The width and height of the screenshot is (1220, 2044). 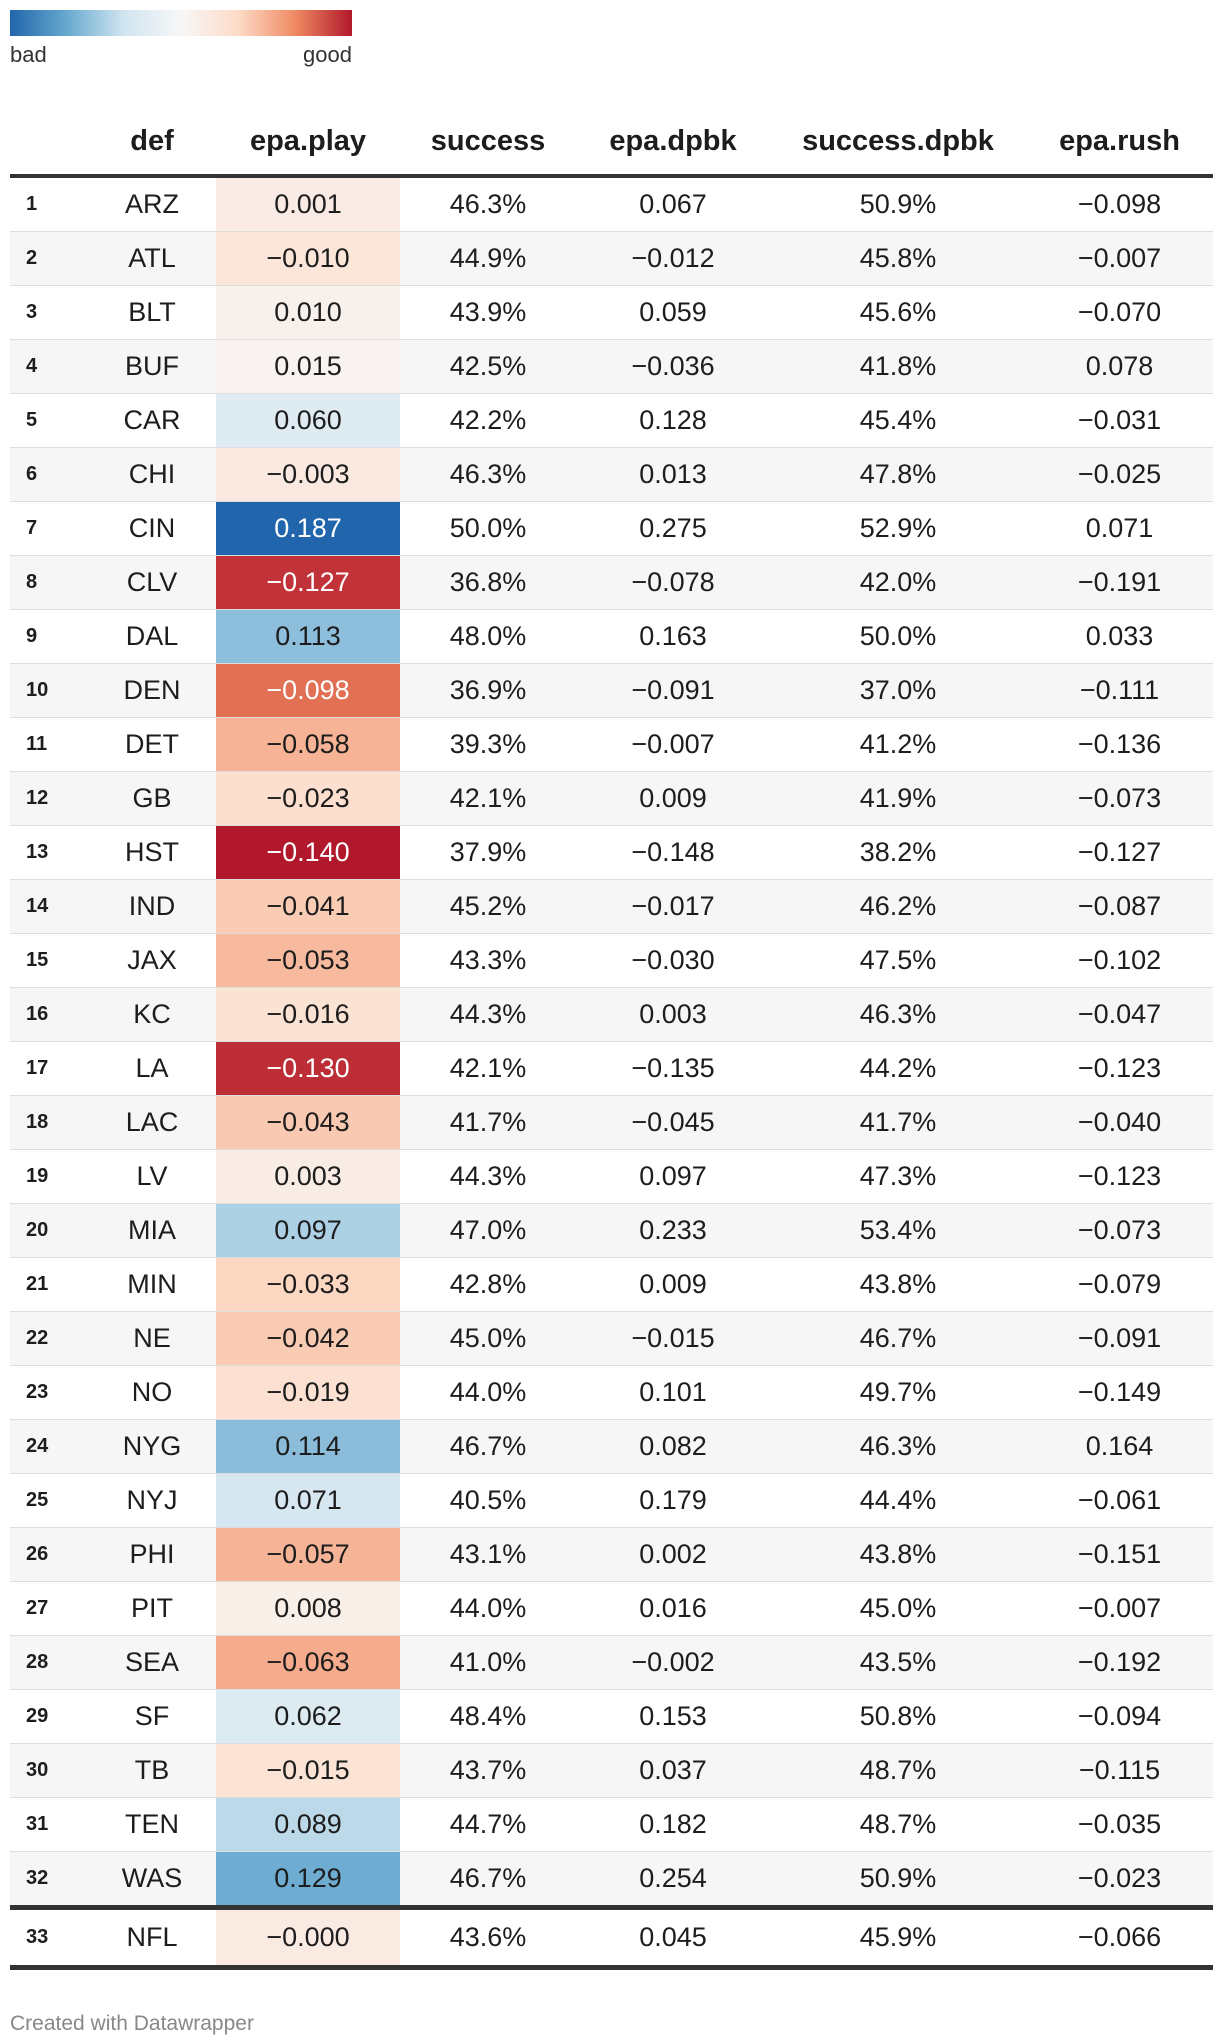 What do you see at coordinates (488, 366) in the screenshot?
I see `cell-success: 42.5%` at bounding box center [488, 366].